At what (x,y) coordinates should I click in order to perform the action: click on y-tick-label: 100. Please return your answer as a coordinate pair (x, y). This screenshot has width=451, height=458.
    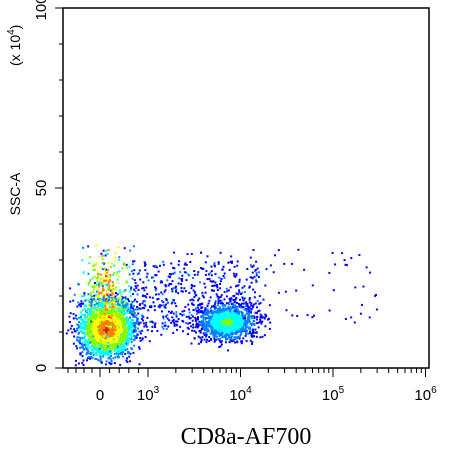
    Looking at the image, I should click on (41, 10).